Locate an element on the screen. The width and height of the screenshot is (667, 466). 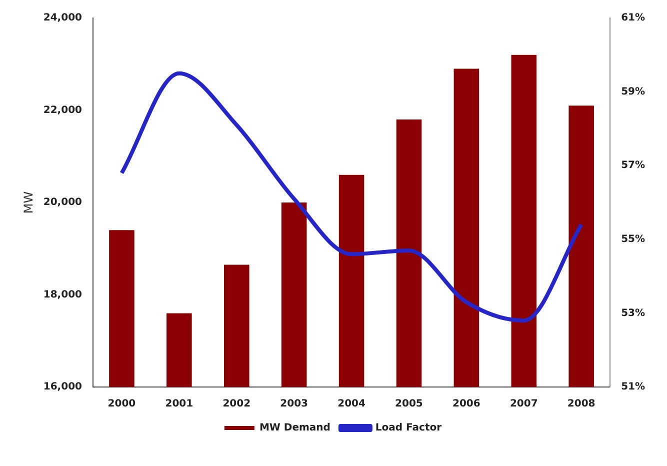
y2-tick-label: 61% is located at coordinates (633, 18).